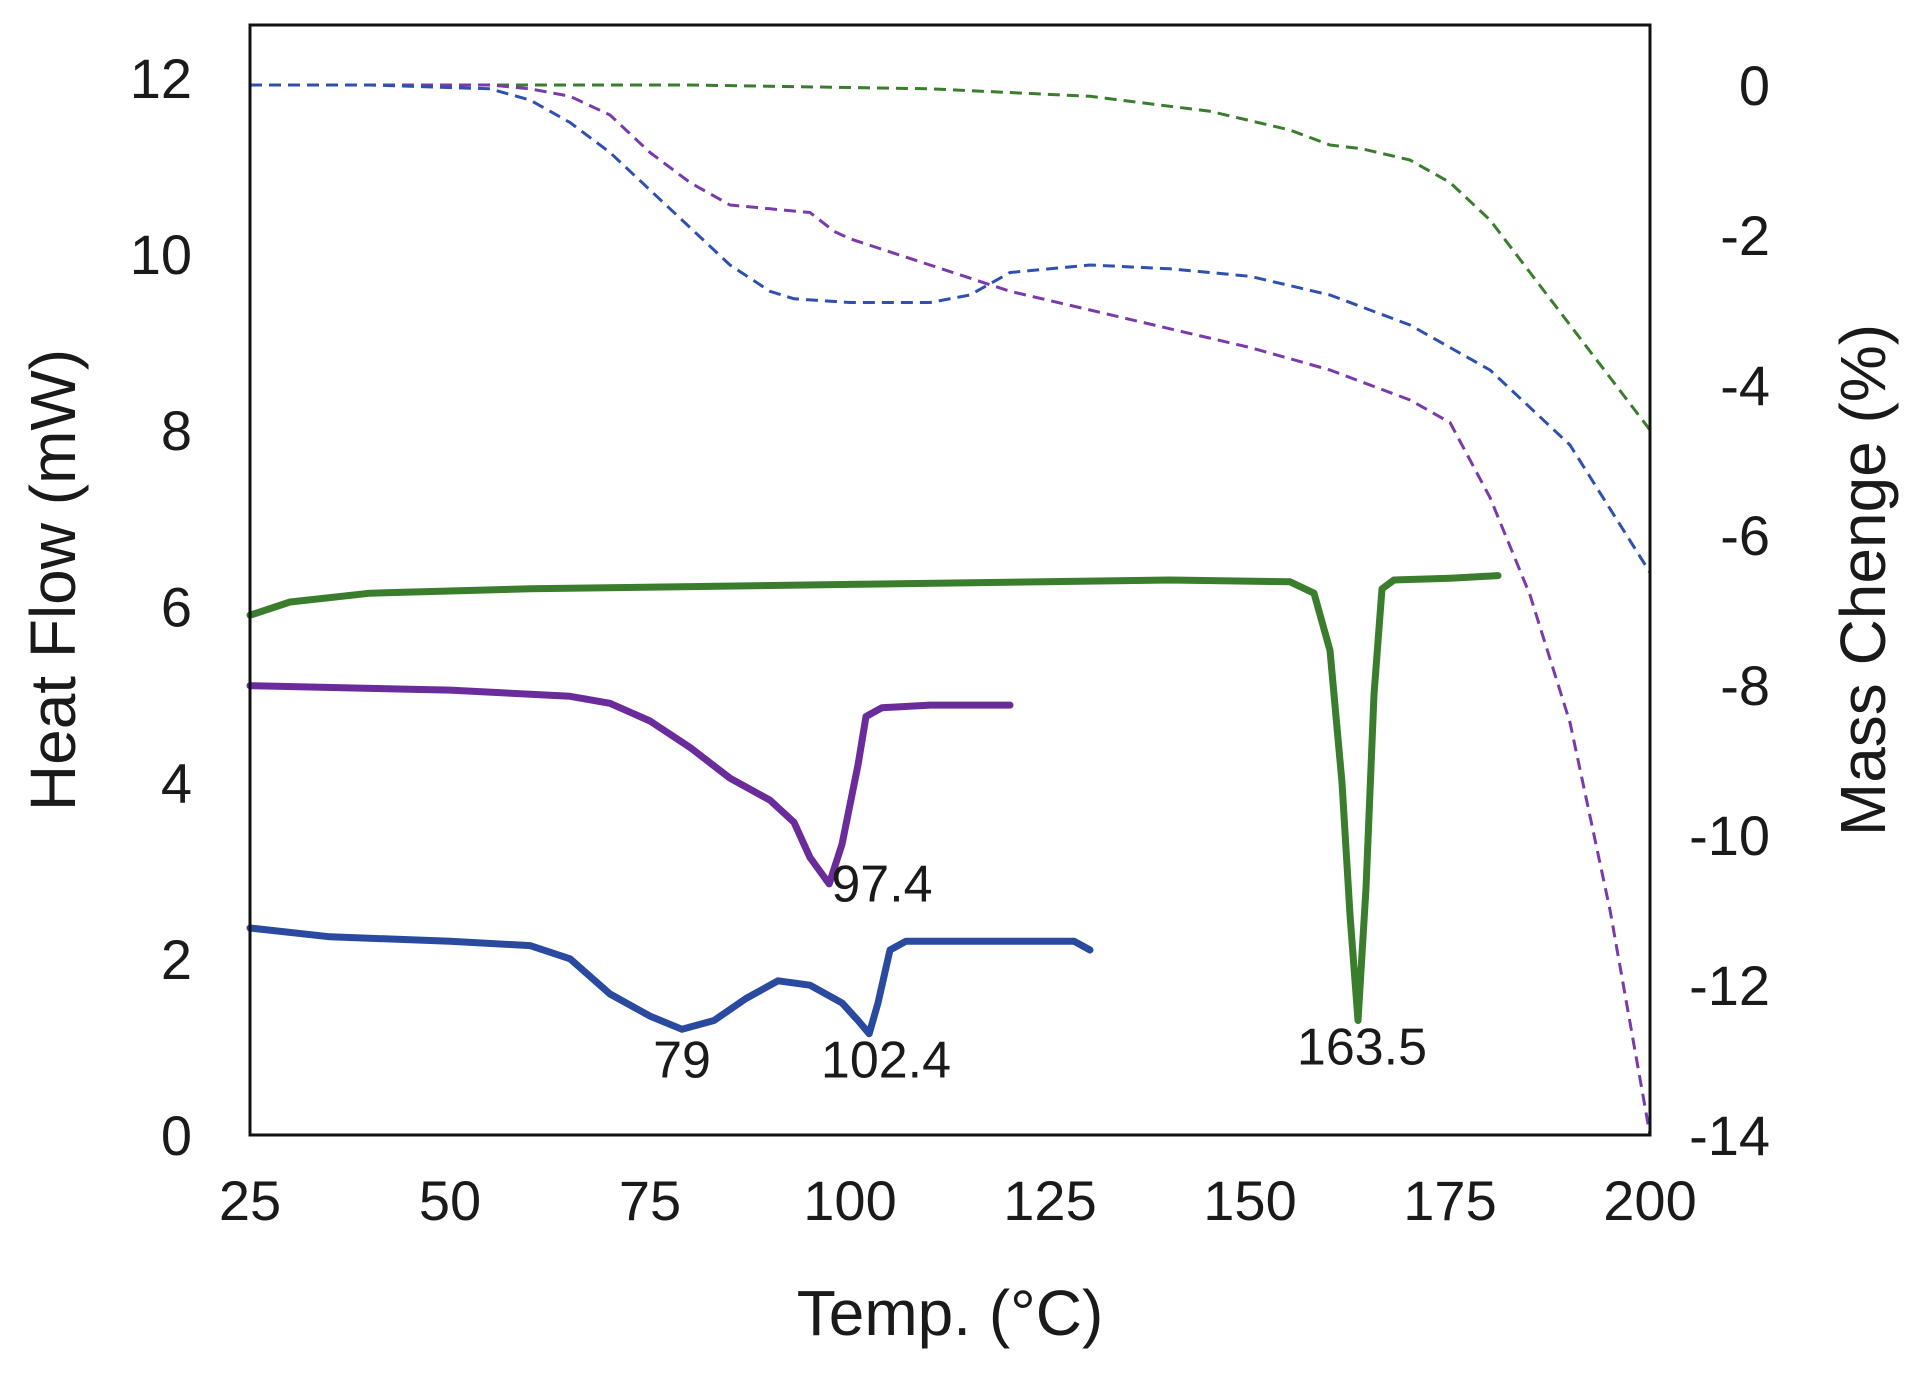 This screenshot has width=1920, height=1375. What do you see at coordinates (1729, 835) in the screenshot?
I see `y-right-tick-label: -10` at bounding box center [1729, 835].